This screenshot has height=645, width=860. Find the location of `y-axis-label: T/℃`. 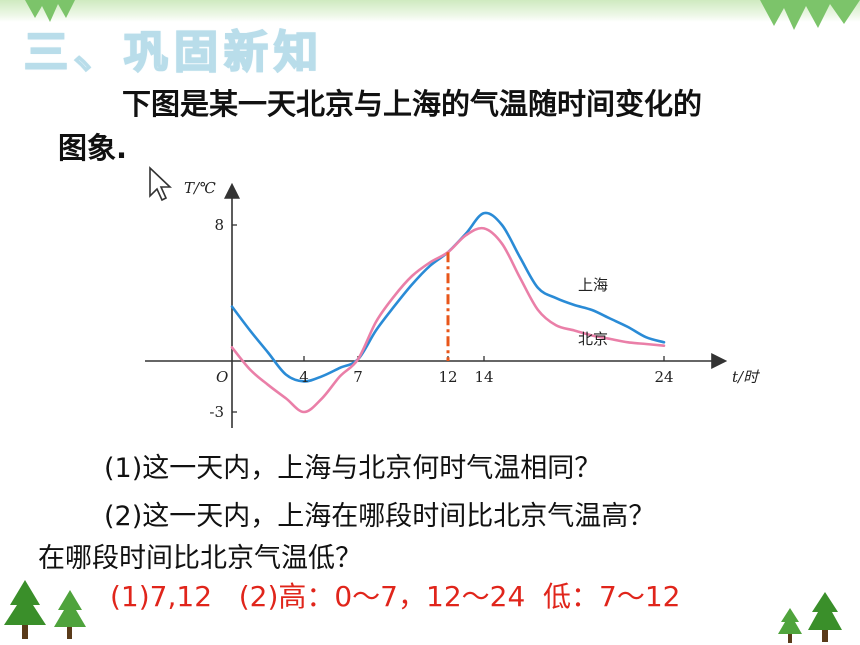

y-axis-label: T/℃ is located at coordinates (200, 188).